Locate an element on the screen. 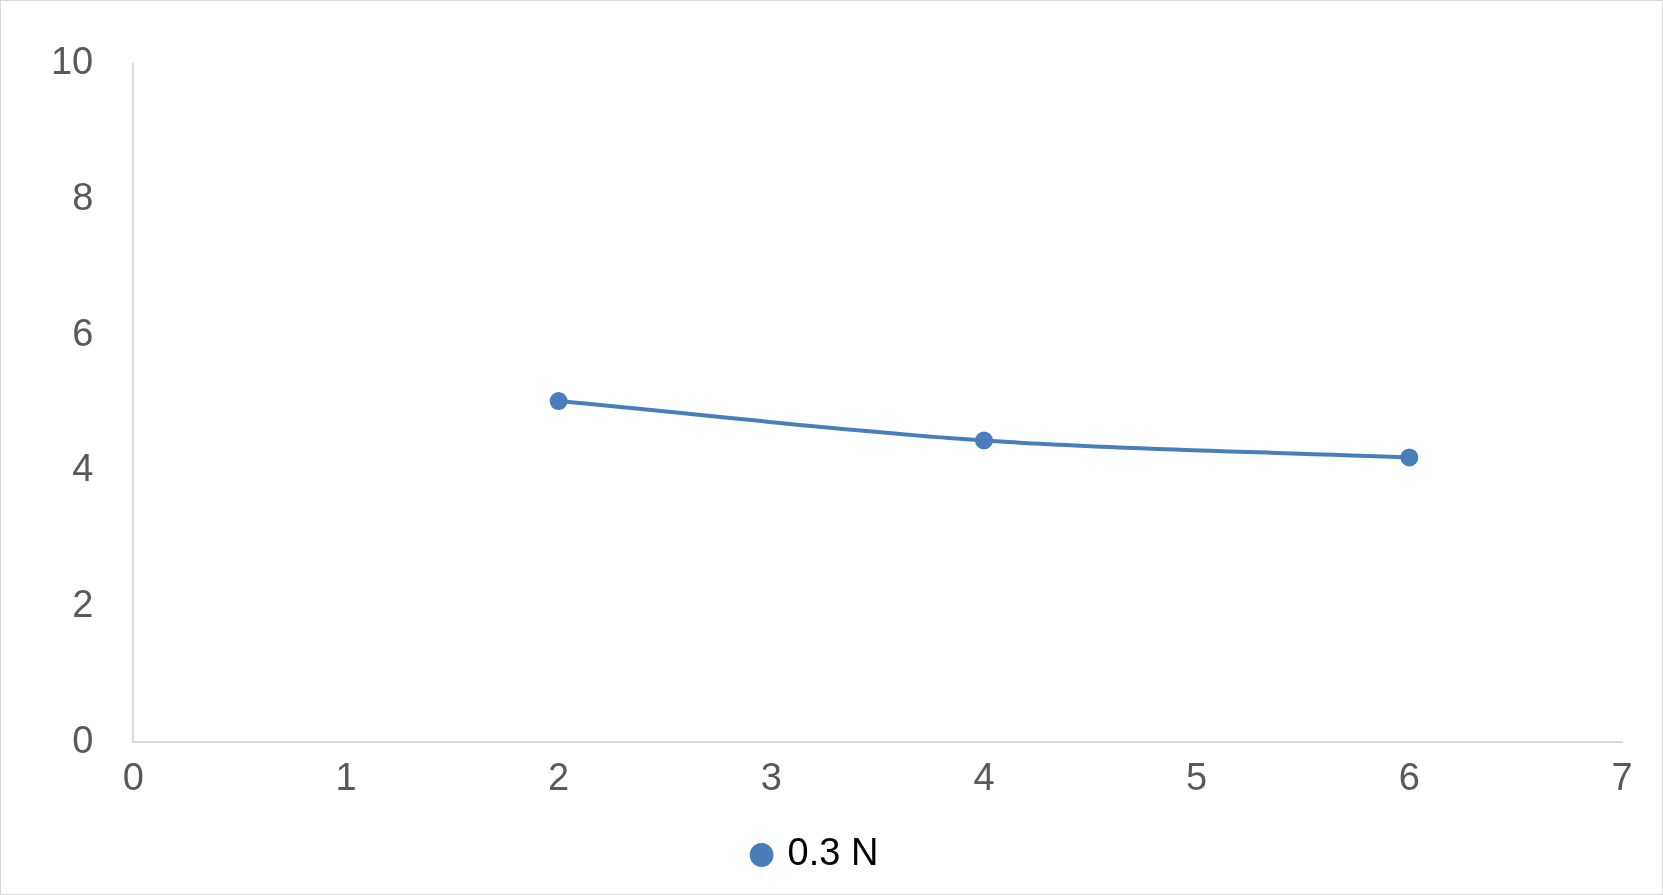 Image resolution: width=1663 pixels, height=895 pixels. y-tick-label: 2 is located at coordinates (83, 604).